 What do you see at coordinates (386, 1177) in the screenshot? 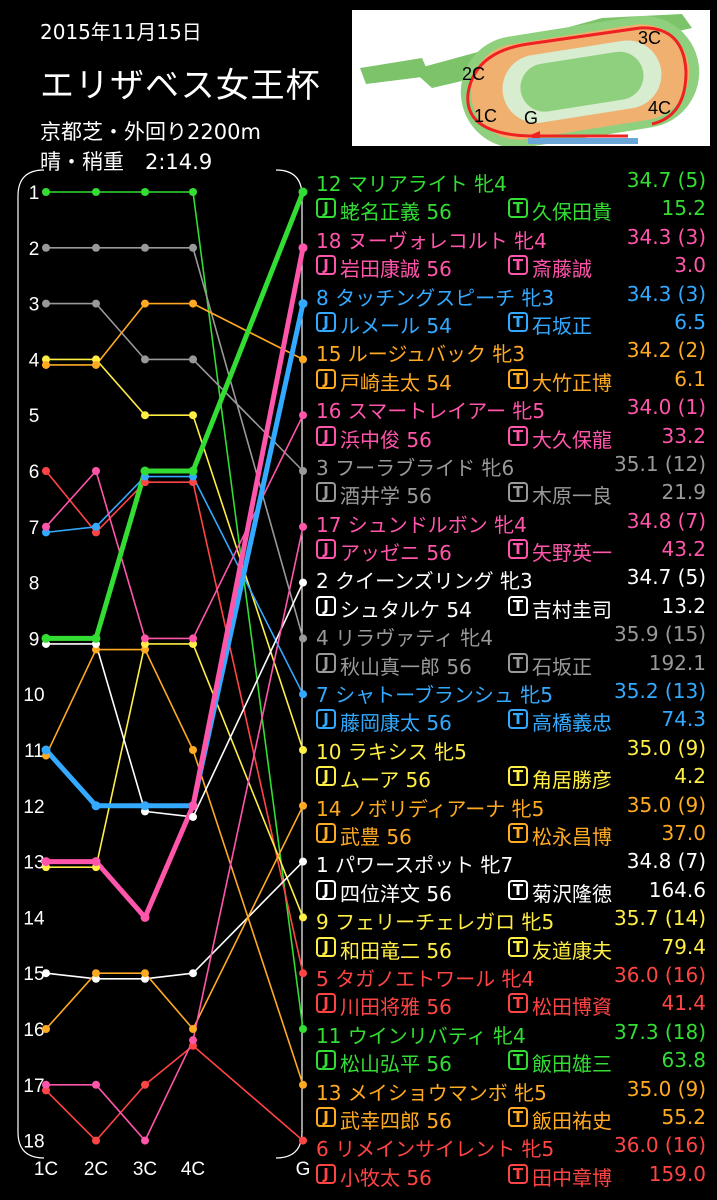
I see `jockey-name: 小牧太 56` at bounding box center [386, 1177].